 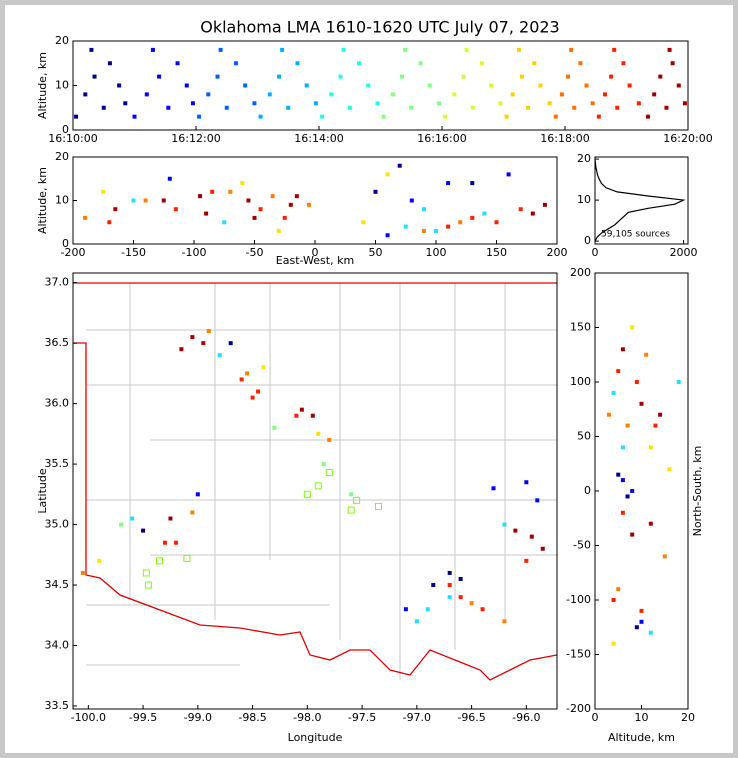 What do you see at coordinates (417, 717) in the screenshot?
I see `x-tick-label: -97.0` at bounding box center [417, 717].